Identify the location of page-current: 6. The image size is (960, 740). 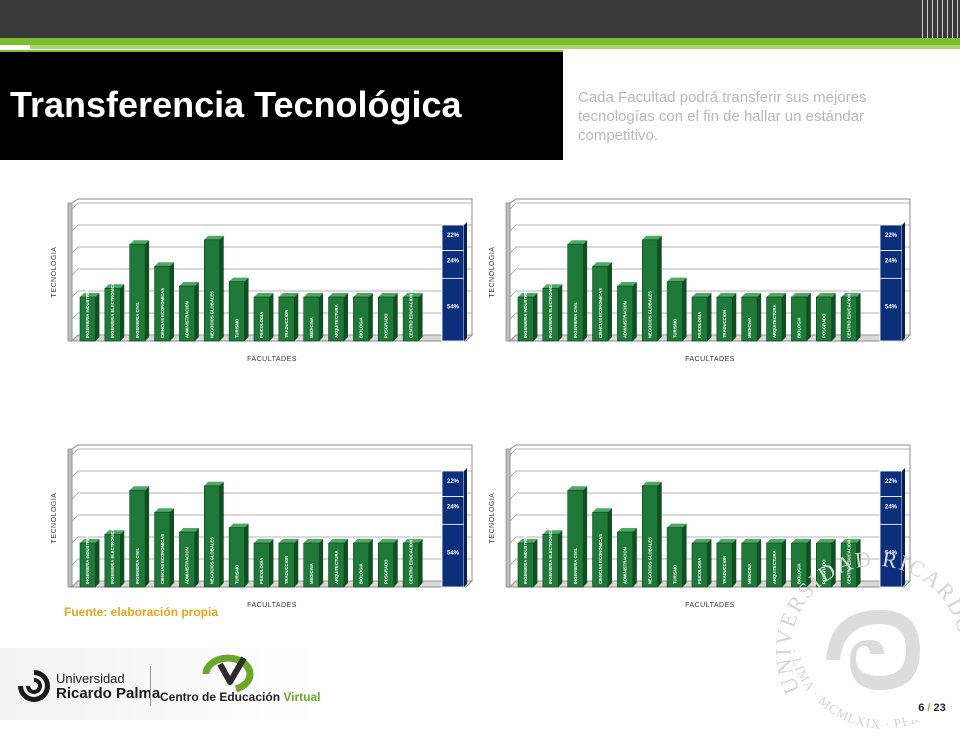
(921, 708).